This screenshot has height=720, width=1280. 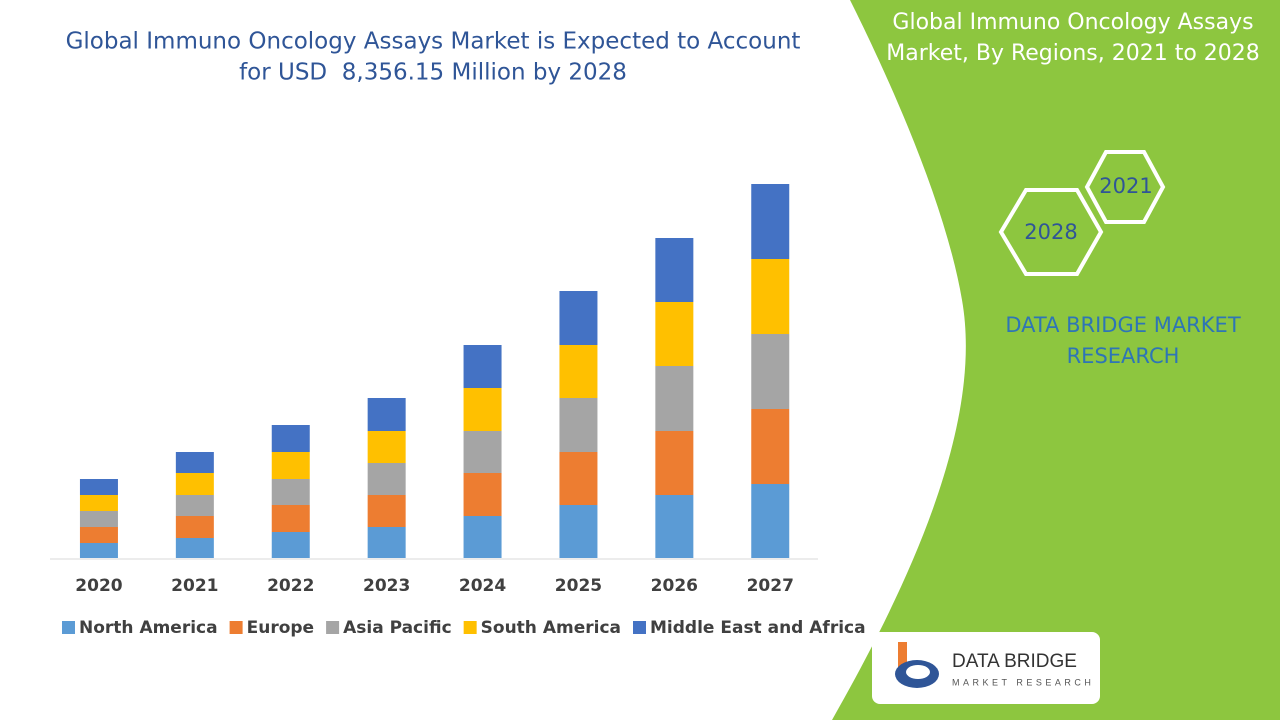 What do you see at coordinates (758, 628) in the screenshot?
I see `legend-label: Middle East and Africa` at bounding box center [758, 628].